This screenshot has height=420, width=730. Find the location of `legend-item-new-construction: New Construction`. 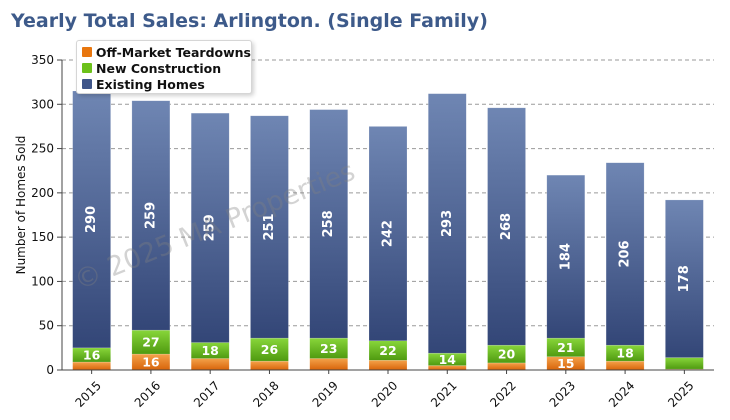

legend-item-new-construction: New Construction is located at coordinates (166, 68).